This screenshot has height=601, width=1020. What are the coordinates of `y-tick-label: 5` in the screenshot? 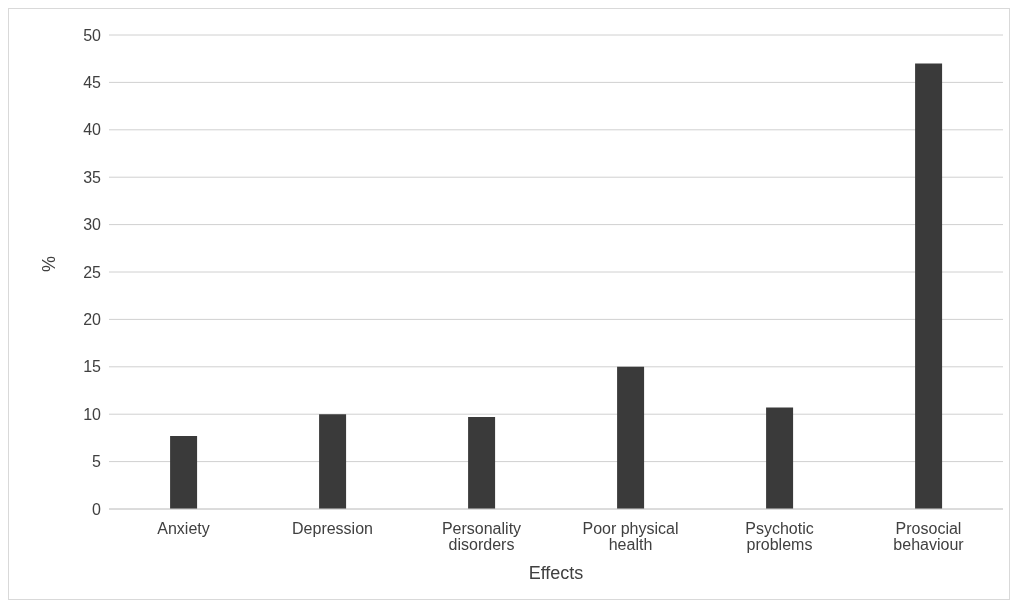 It's located at (97, 462).